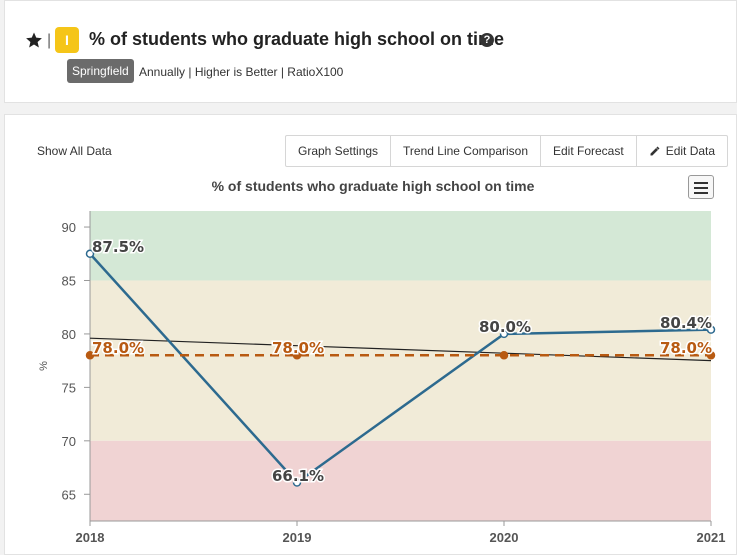 The width and height of the screenshot is (737, 555). I want to click on help-icon: ?, so click(487, 40).